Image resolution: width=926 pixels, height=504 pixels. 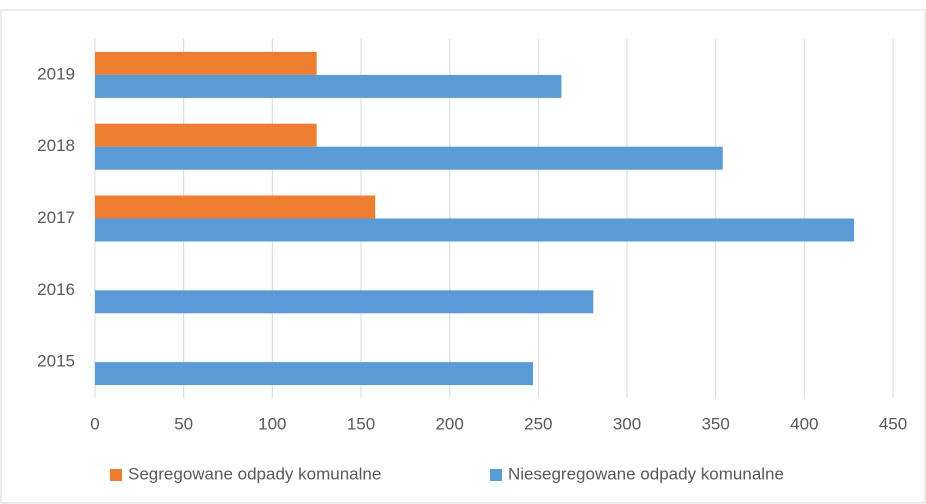 What do you see at coordinates (56, 73) in the screenshot?
I see `y-tick-label: 2019` at bounding box center [56, 73].